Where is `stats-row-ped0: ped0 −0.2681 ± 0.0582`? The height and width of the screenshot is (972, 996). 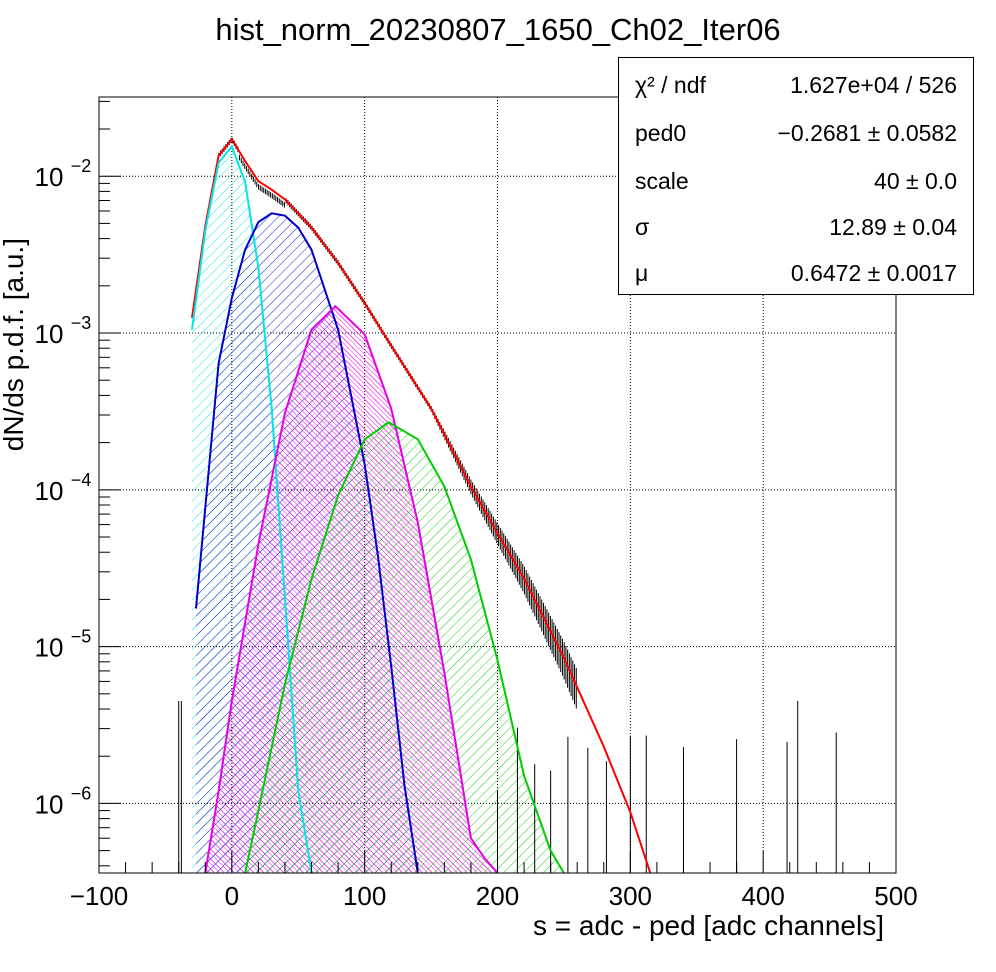 stats-row-ped0: ped0 −0.2681 ± 0.0582 is located at coordinates (796, 137).